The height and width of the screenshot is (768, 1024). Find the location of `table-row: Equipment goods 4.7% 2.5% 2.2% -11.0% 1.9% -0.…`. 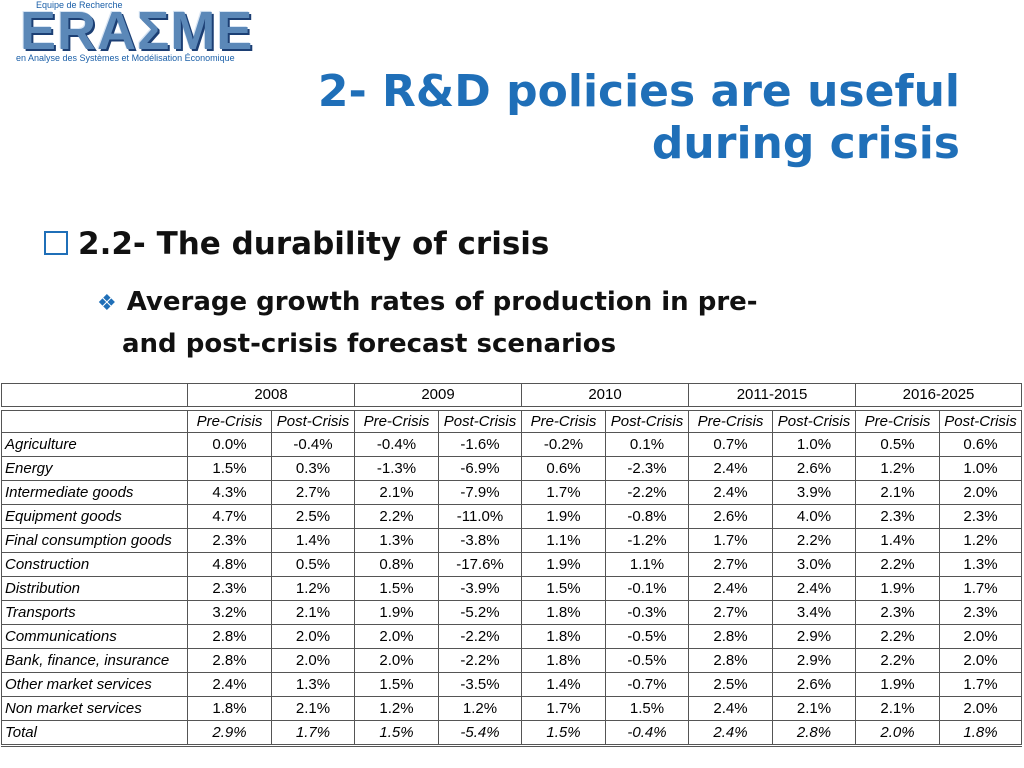

table-row: Equipment goods 4.7% 2.5% 2.2% -11.0% 1.9% -0.… is located at coordinates (512, 516).